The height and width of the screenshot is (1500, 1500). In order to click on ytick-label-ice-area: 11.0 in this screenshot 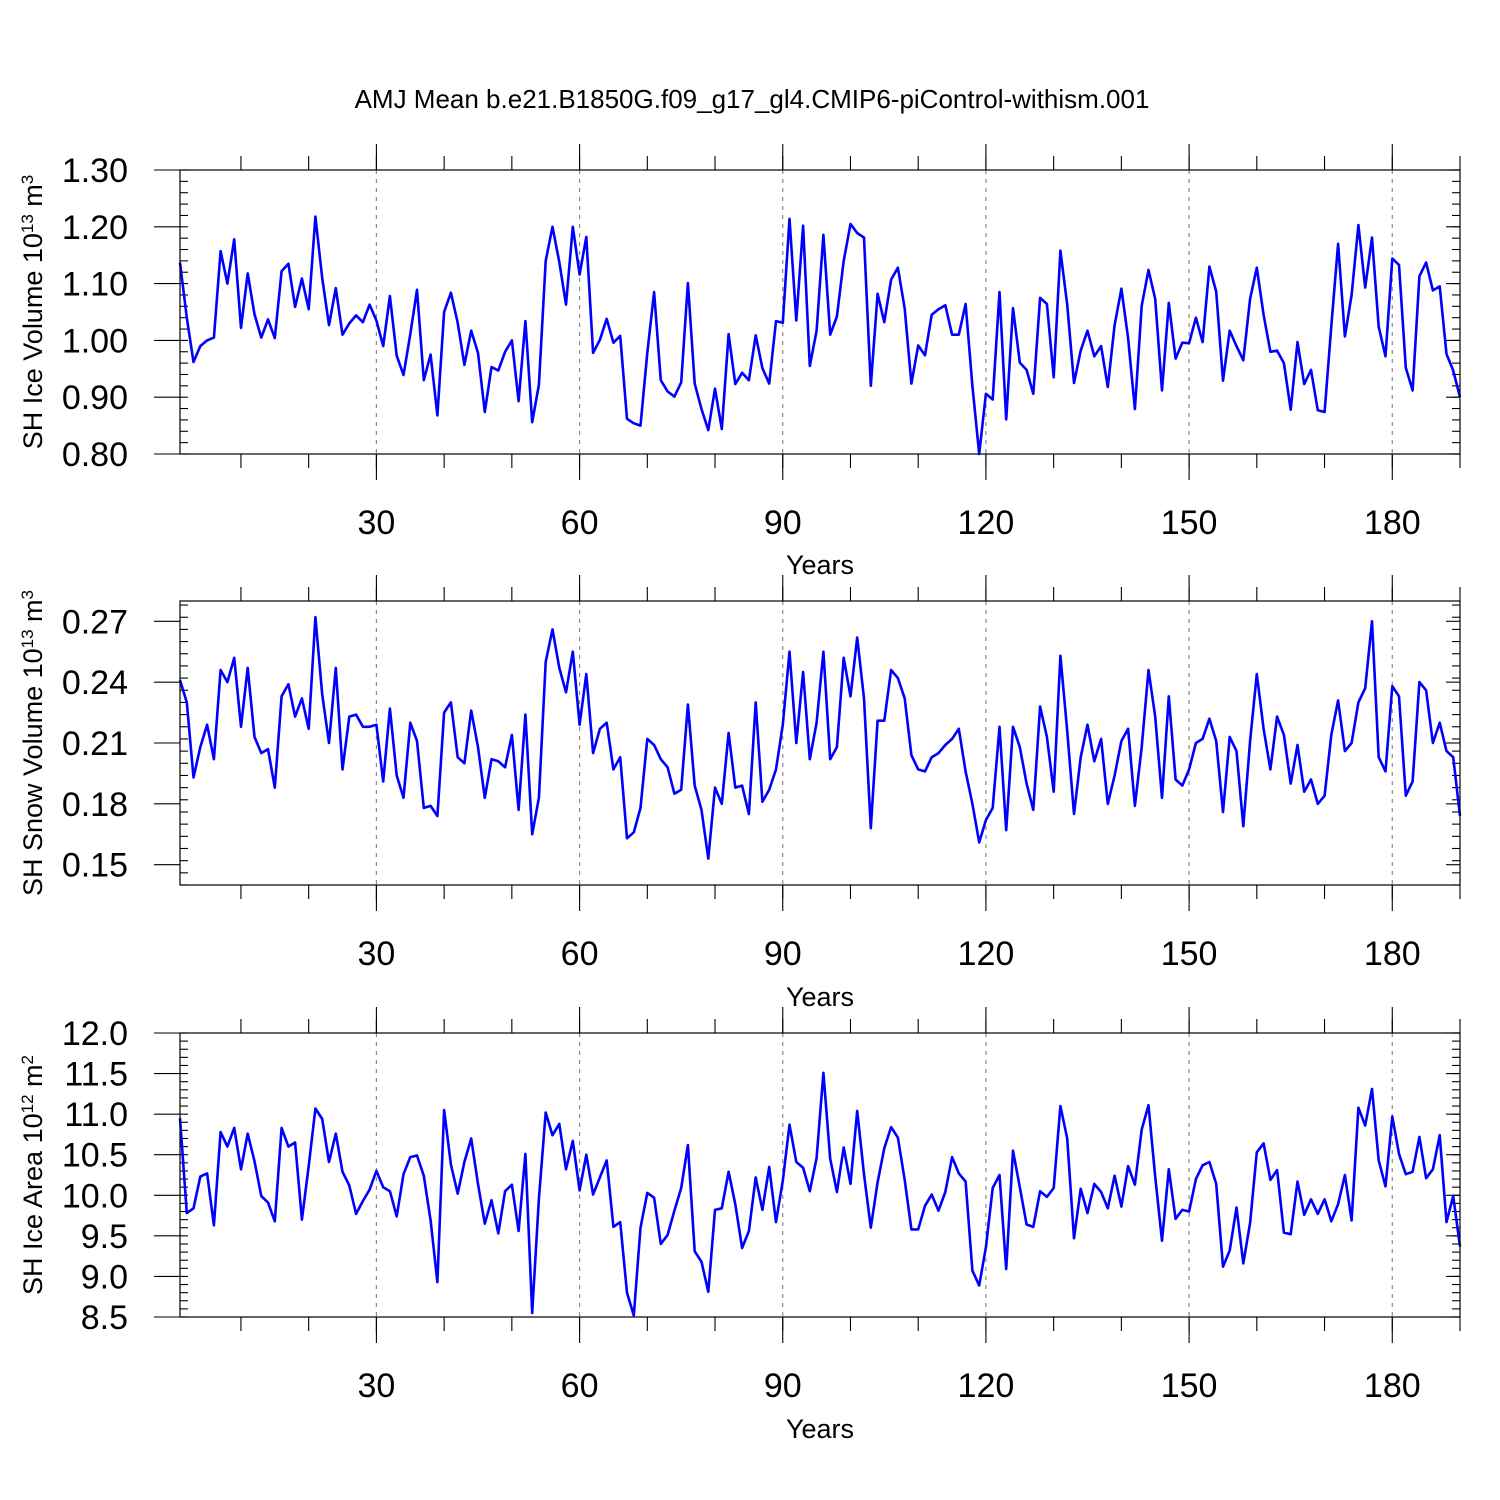, I will do `click(96, 1115)`.